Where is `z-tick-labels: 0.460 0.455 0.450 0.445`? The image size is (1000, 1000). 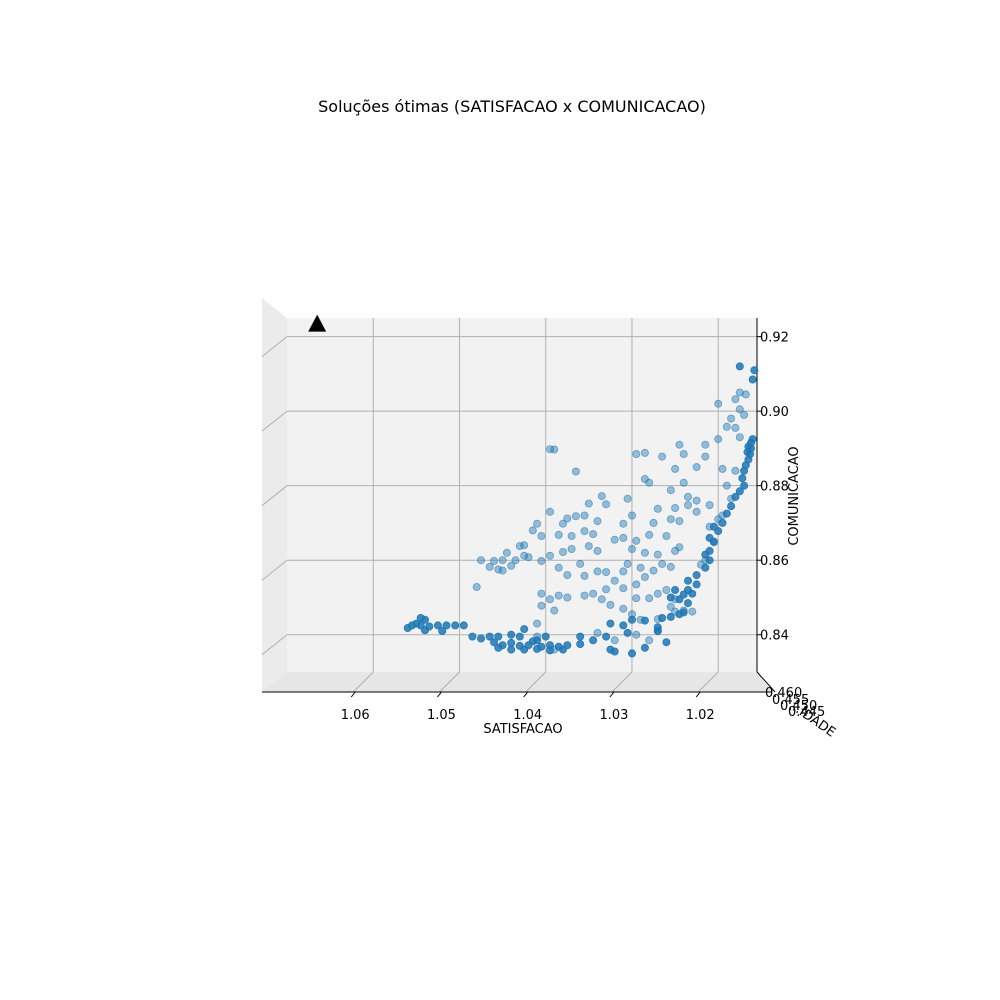 z-tick-labels: 0.460 0.455 0.450 0.445 is located at coordinates (795, 703).